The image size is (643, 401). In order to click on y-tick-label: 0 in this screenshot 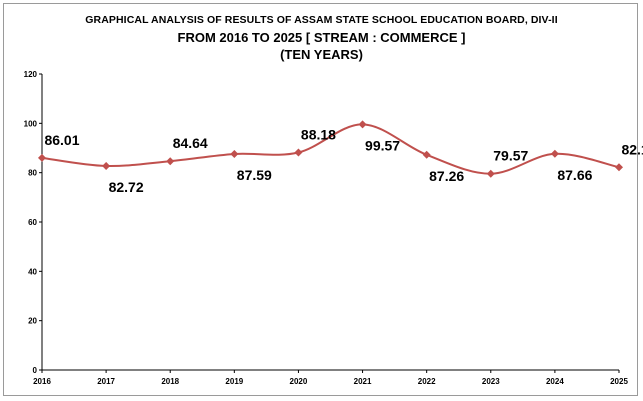, I will do `click(35, 370)`.